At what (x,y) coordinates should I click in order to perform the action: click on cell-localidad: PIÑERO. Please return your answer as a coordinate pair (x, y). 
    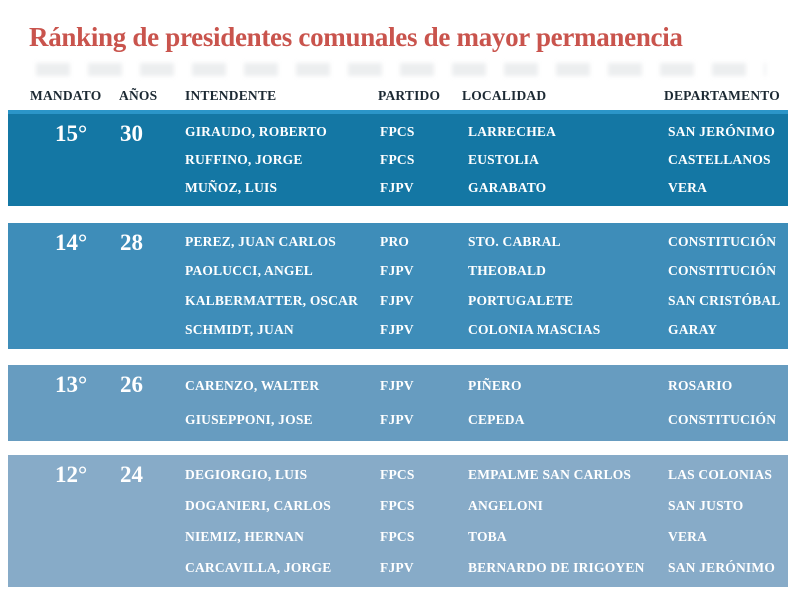
    Looking at the image, I should click on (495, 385).